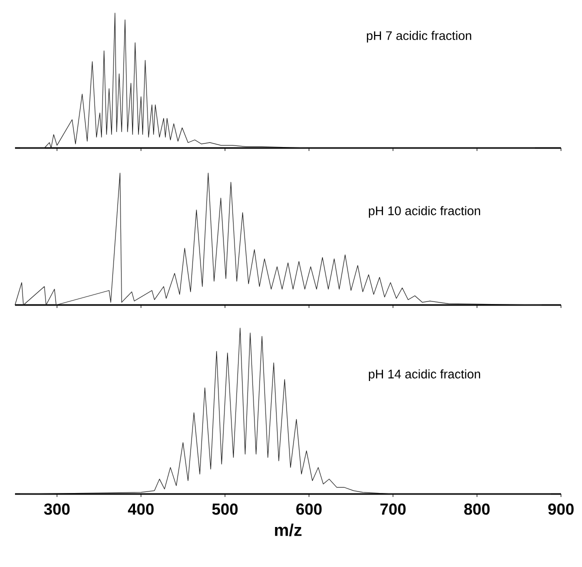  Describe the element at coordinates (424, 375) in the screenshot. I see `text: pH 14 acidic fraction` at that location.